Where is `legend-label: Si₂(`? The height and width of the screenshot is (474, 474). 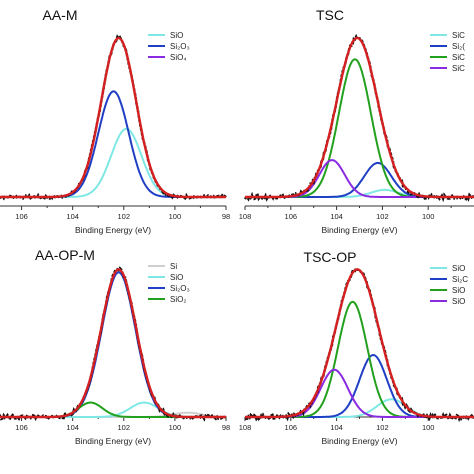
legend-label: Si₂( is located at coordinates (458, 46).